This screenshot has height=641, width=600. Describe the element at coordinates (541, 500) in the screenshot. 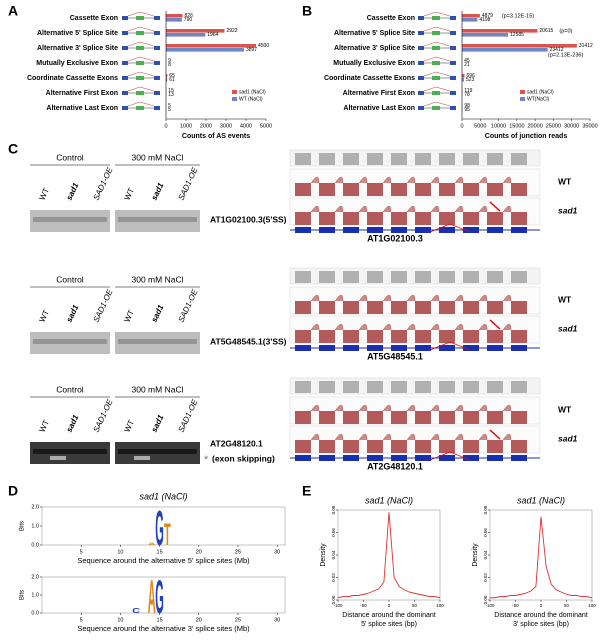

I see `chart-title: sad1 (NaCl)` at that location.